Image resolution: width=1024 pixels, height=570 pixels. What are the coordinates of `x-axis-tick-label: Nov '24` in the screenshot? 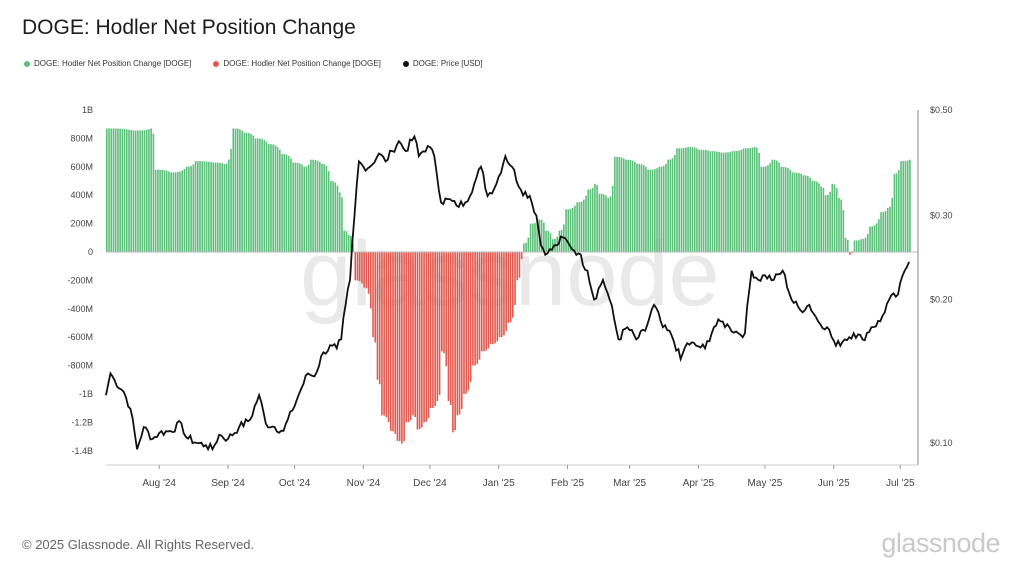 It's located at (364, 483).